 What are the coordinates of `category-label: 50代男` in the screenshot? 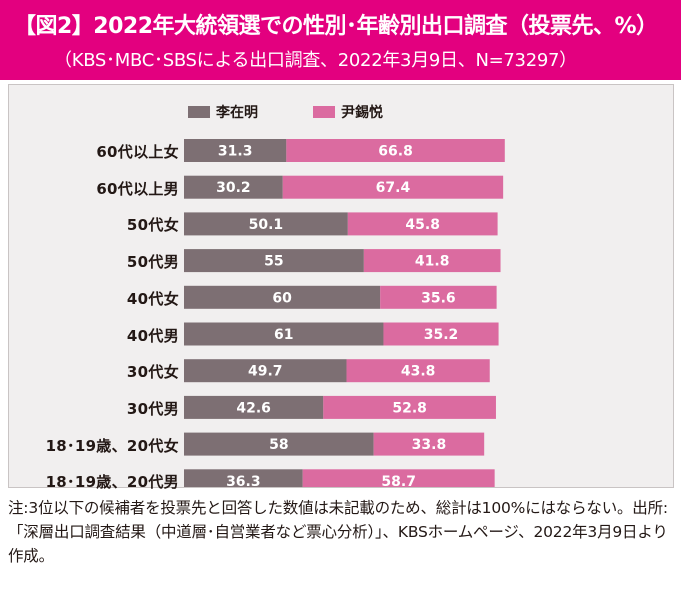 It's located at (152, 262).